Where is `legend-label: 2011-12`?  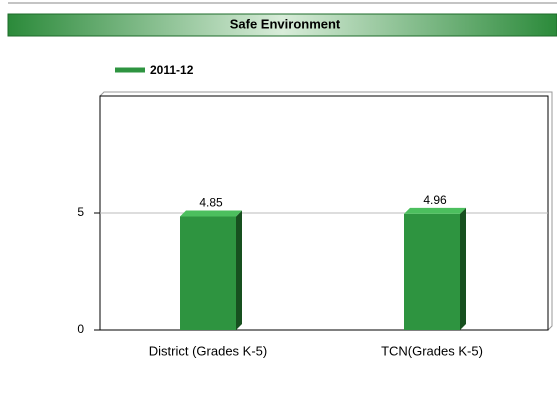
legend-label: 2011-12 is located at coordinates (172, 70).